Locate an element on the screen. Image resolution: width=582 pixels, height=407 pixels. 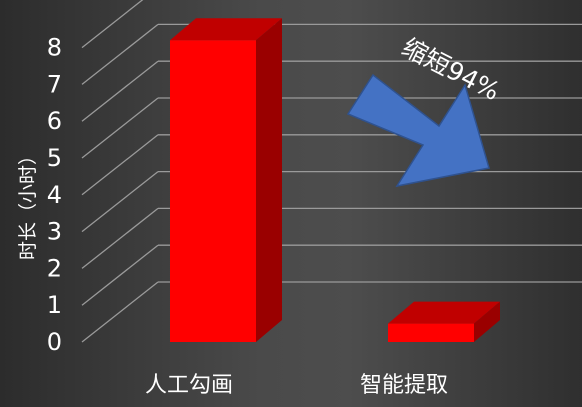
y-axis-label: 时长（小时） is located at coordinates (28, 203).